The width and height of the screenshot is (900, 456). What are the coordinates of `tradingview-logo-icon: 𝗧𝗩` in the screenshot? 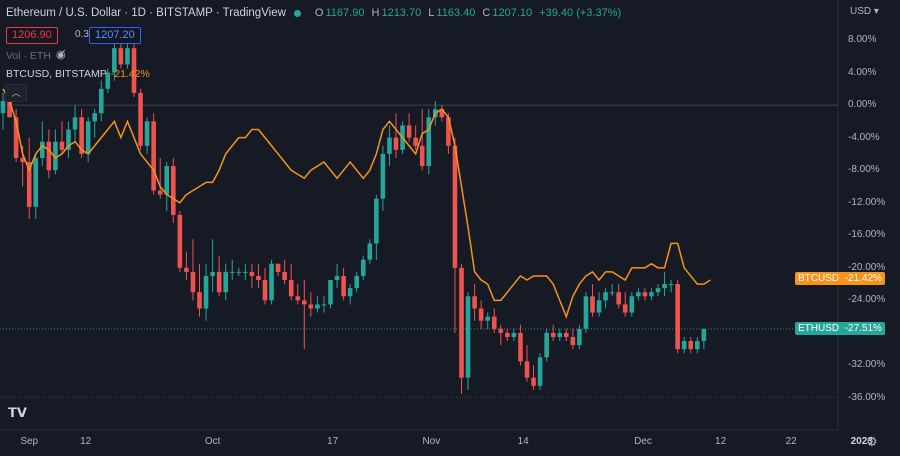 It's located at (17, 412).